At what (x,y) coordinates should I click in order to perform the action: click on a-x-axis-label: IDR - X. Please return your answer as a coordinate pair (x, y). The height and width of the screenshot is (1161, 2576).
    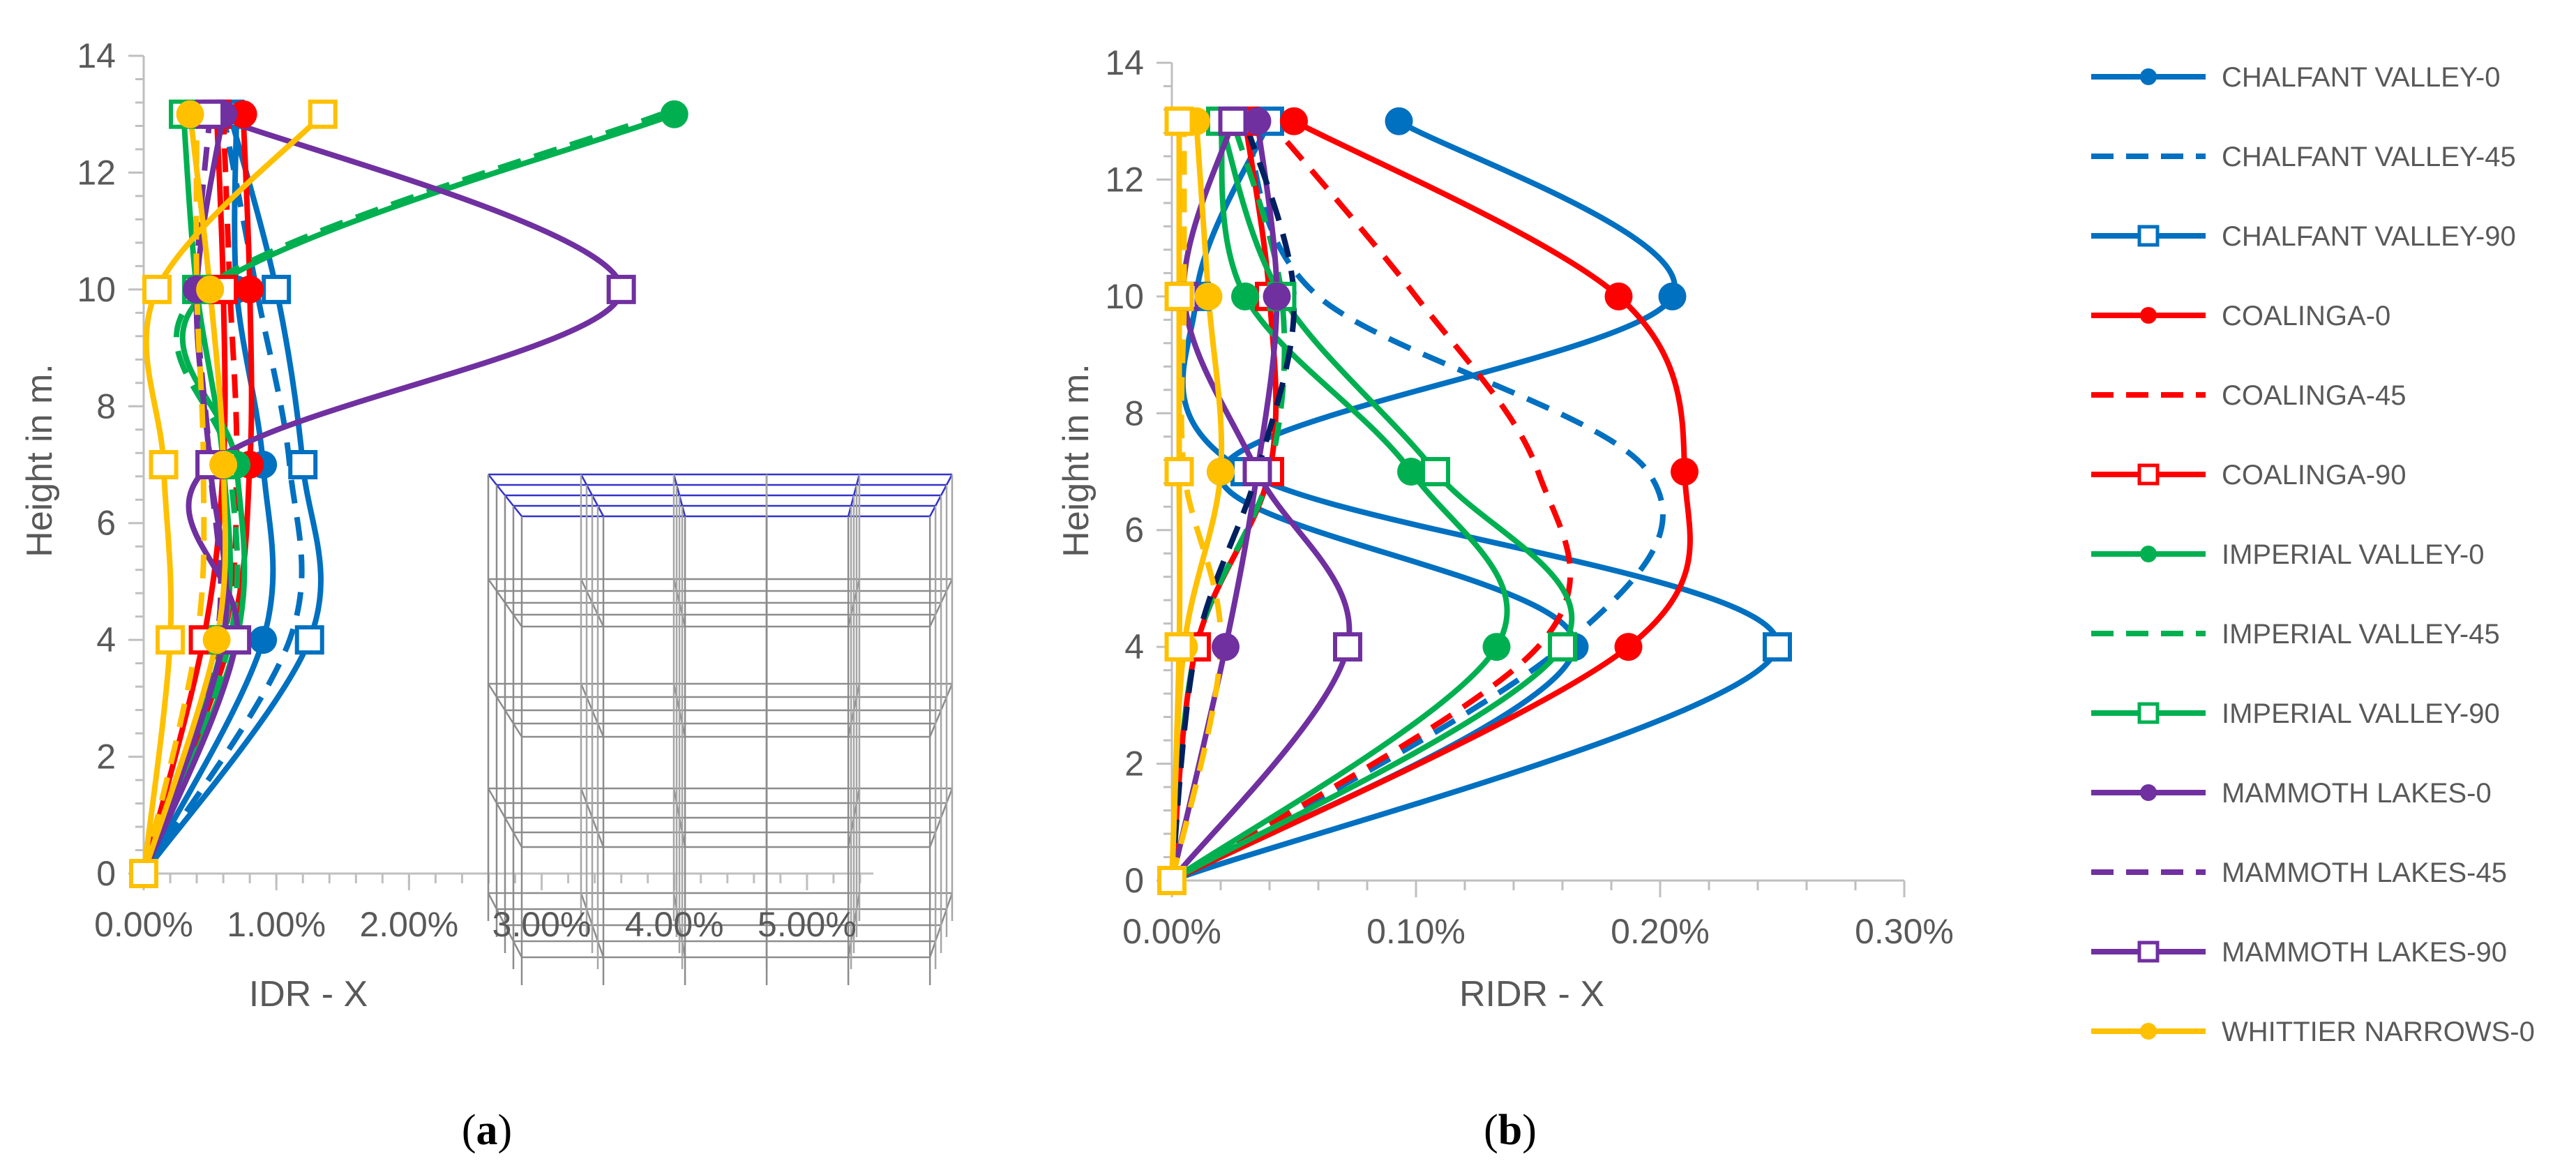
    Looking at the image, I should click on (308, 994).